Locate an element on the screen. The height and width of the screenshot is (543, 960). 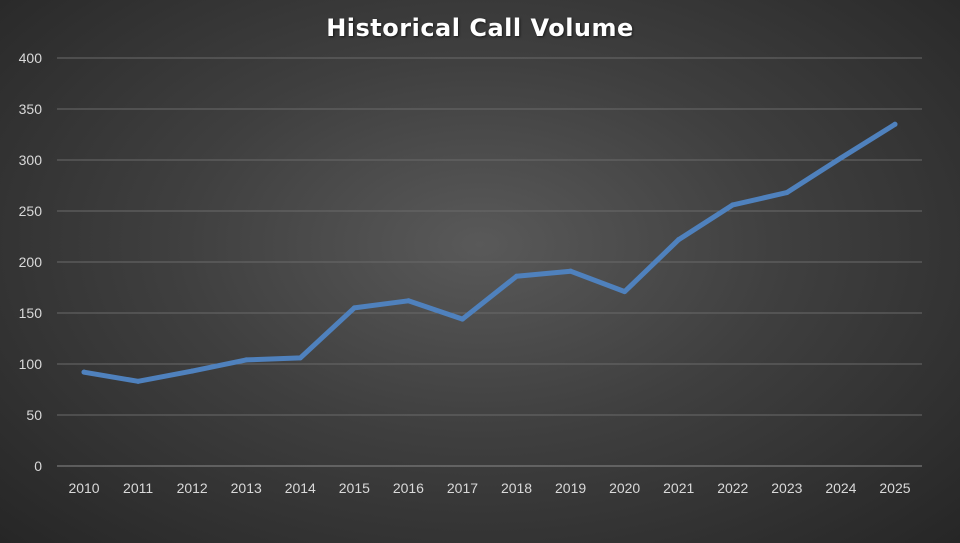
x-tick-label: 2014 is located at coordinates (300, 488).